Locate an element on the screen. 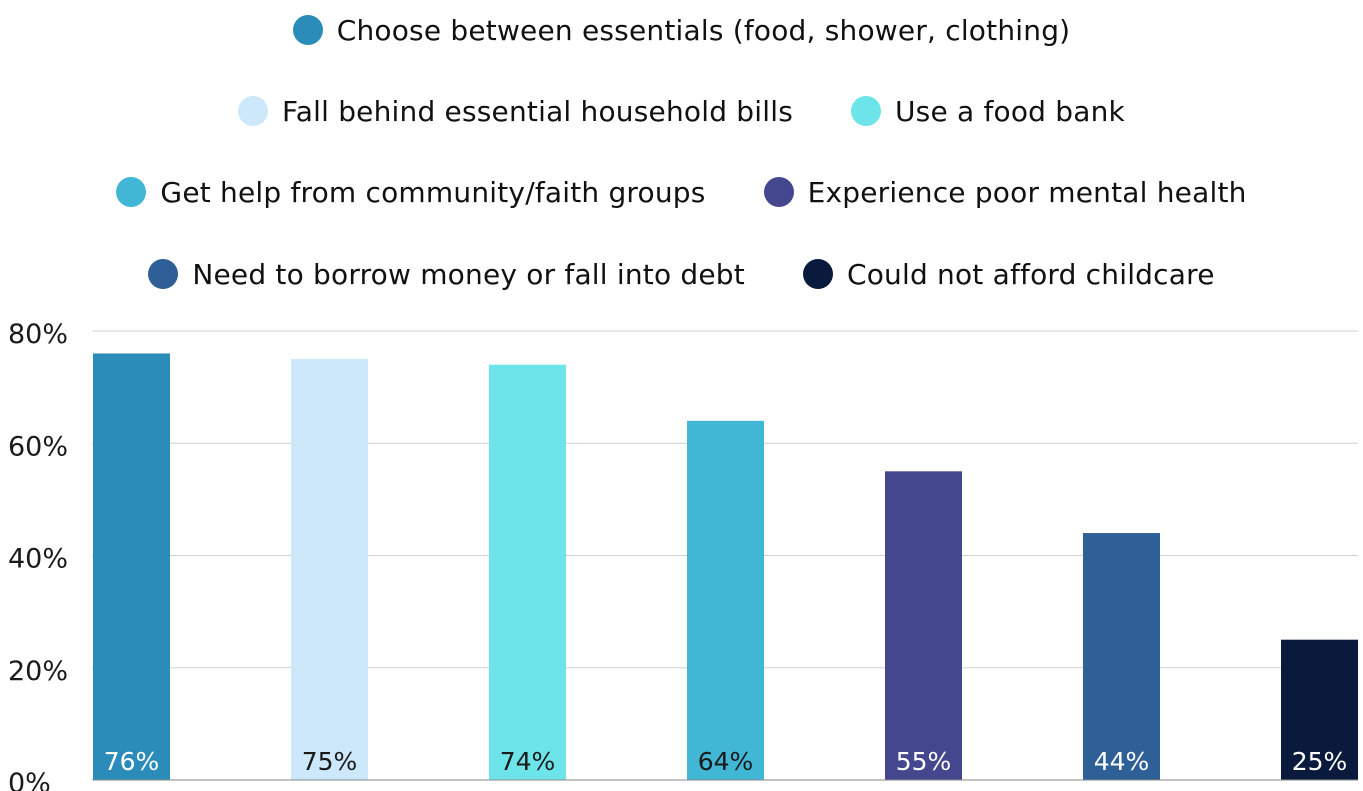  legend-label: Get help from community/faith groups is located at coordinates (433, 192).